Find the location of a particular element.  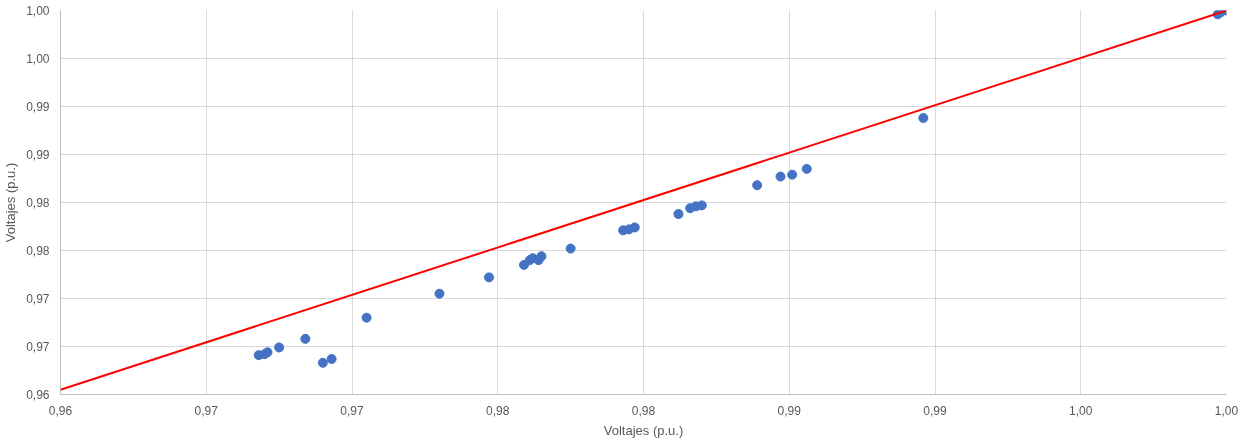

y-tick-label: 0,96 is located at coordinates (38, 395).